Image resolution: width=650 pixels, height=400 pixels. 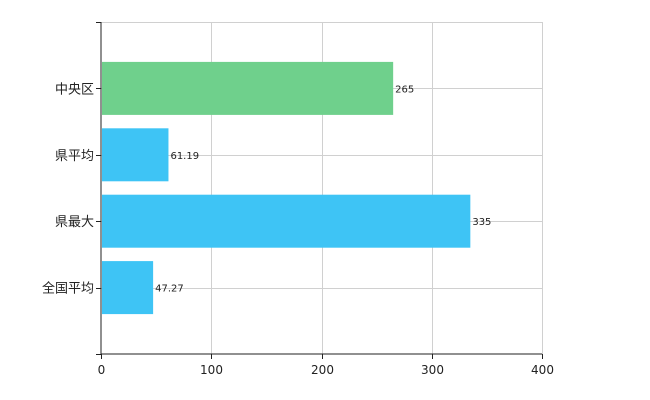 I want to click on category-label-1: 中央区, so click(x=74, y=89).